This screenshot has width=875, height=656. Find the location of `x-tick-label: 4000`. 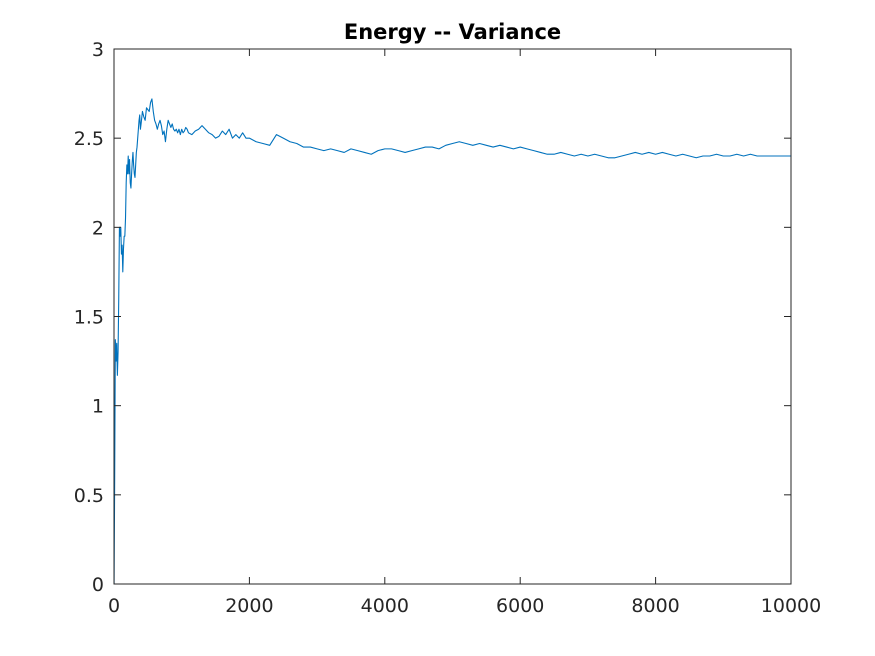

x-tick-label: 4000 is located at coordinates (385, 606).